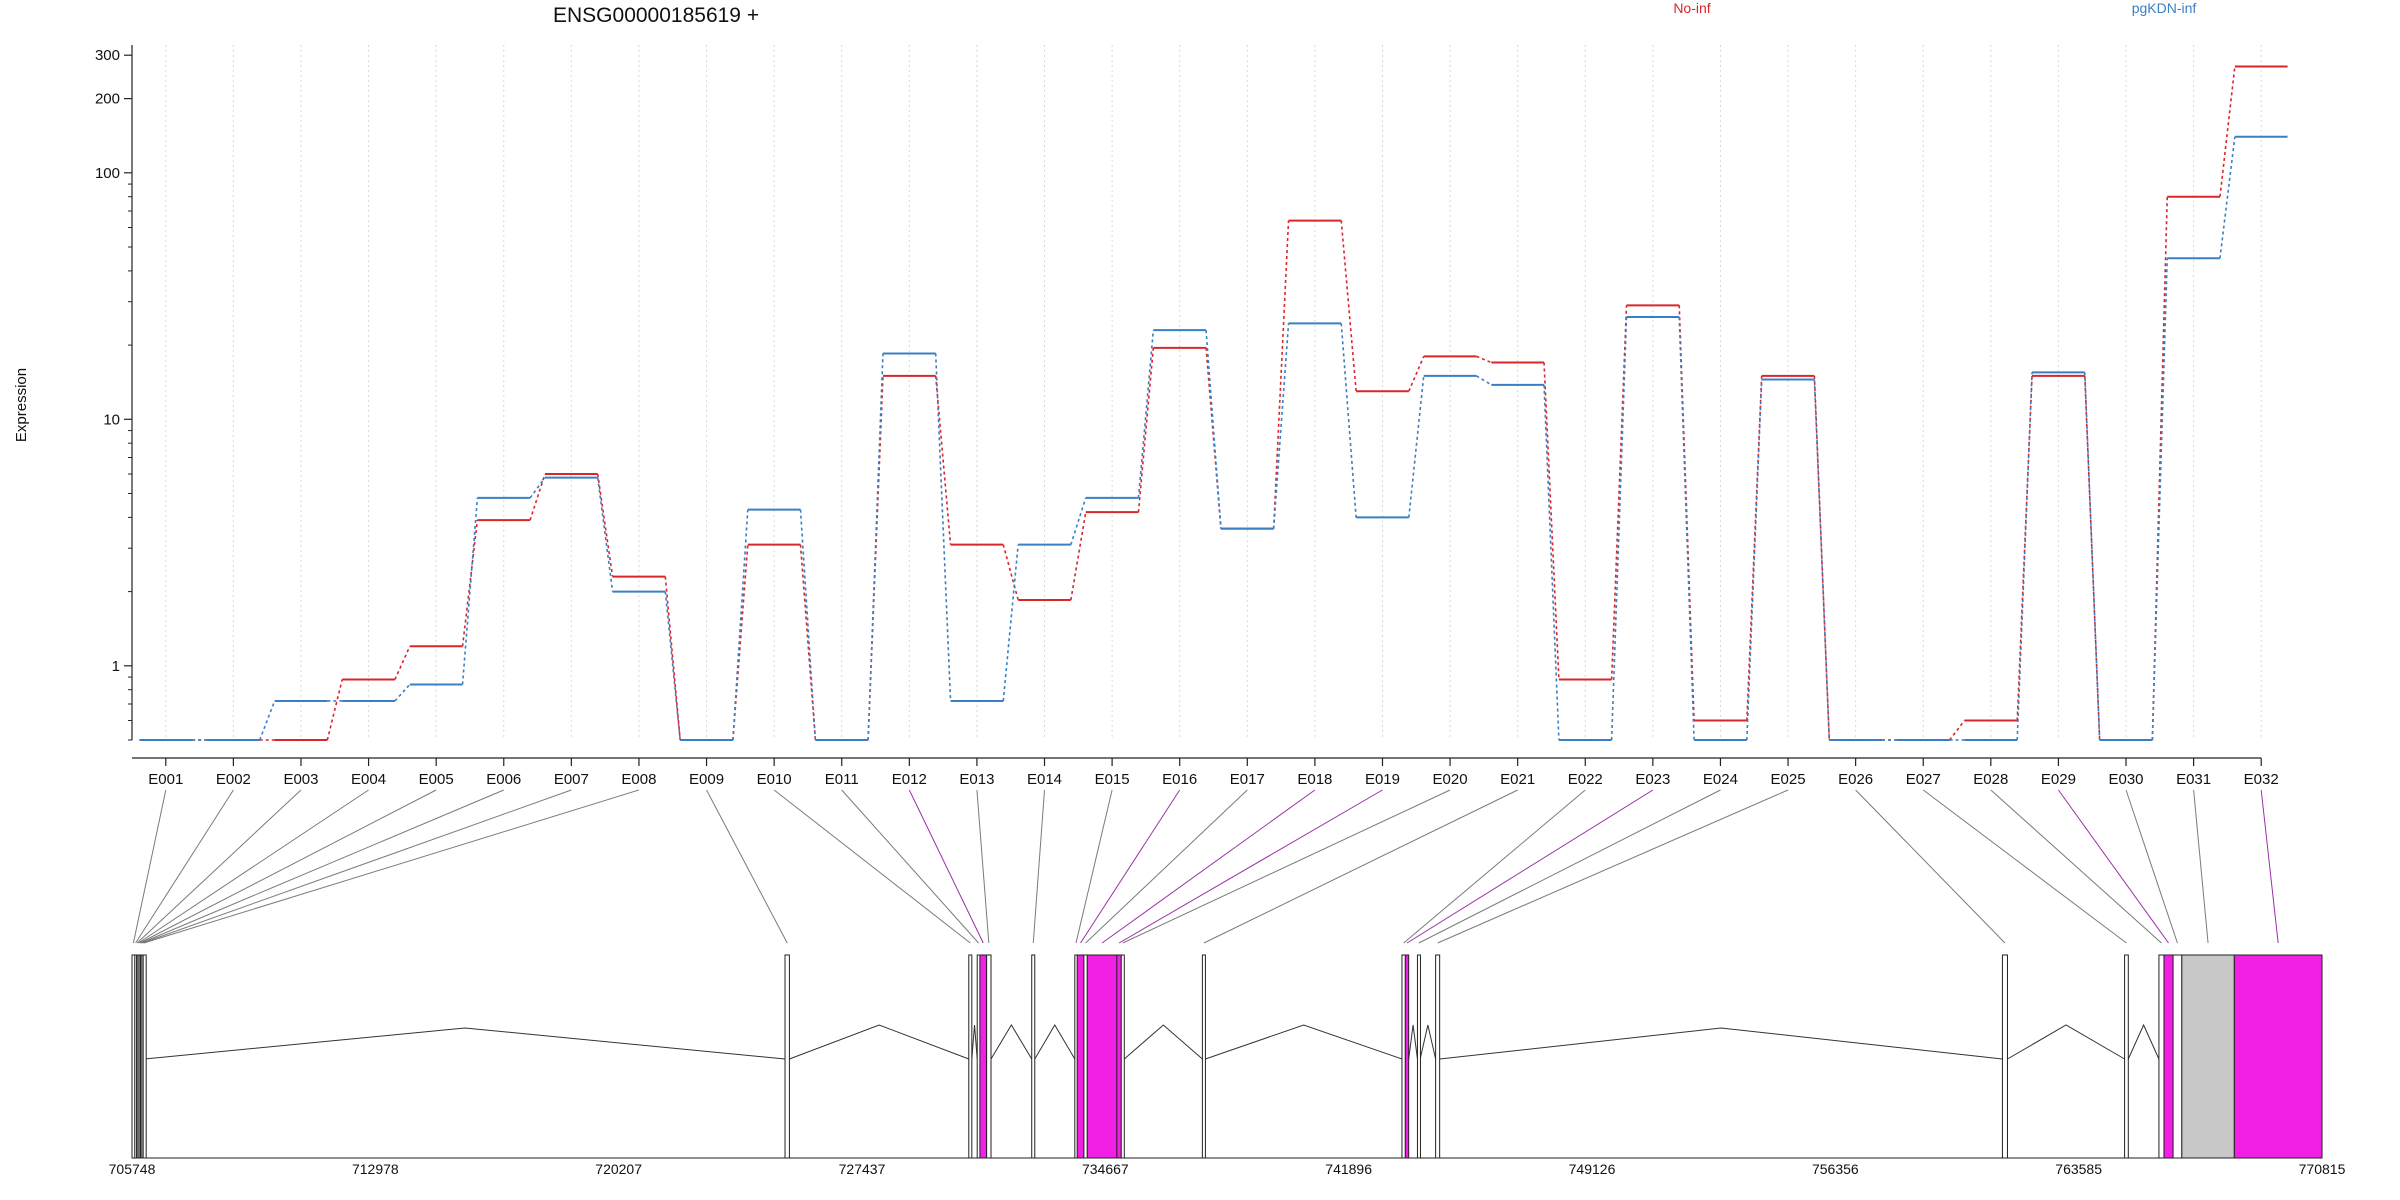 Image resolution: width=2400 pixels, height=1200 pixels. What do you see at coordinates (1418, 1056) in the screenshot?
I see `exon-box-e024` at bounding box center [1418, 1056].